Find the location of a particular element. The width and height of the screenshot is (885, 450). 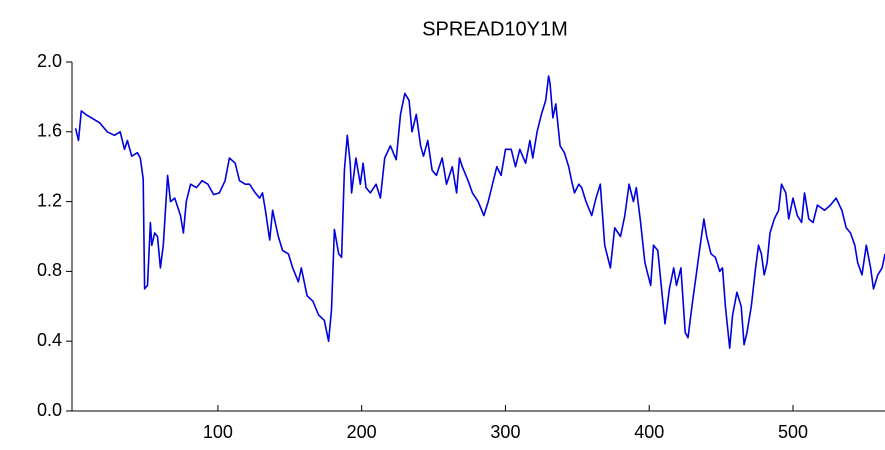

y-tick-label: 0.0 is located at coordinates (49, 410).